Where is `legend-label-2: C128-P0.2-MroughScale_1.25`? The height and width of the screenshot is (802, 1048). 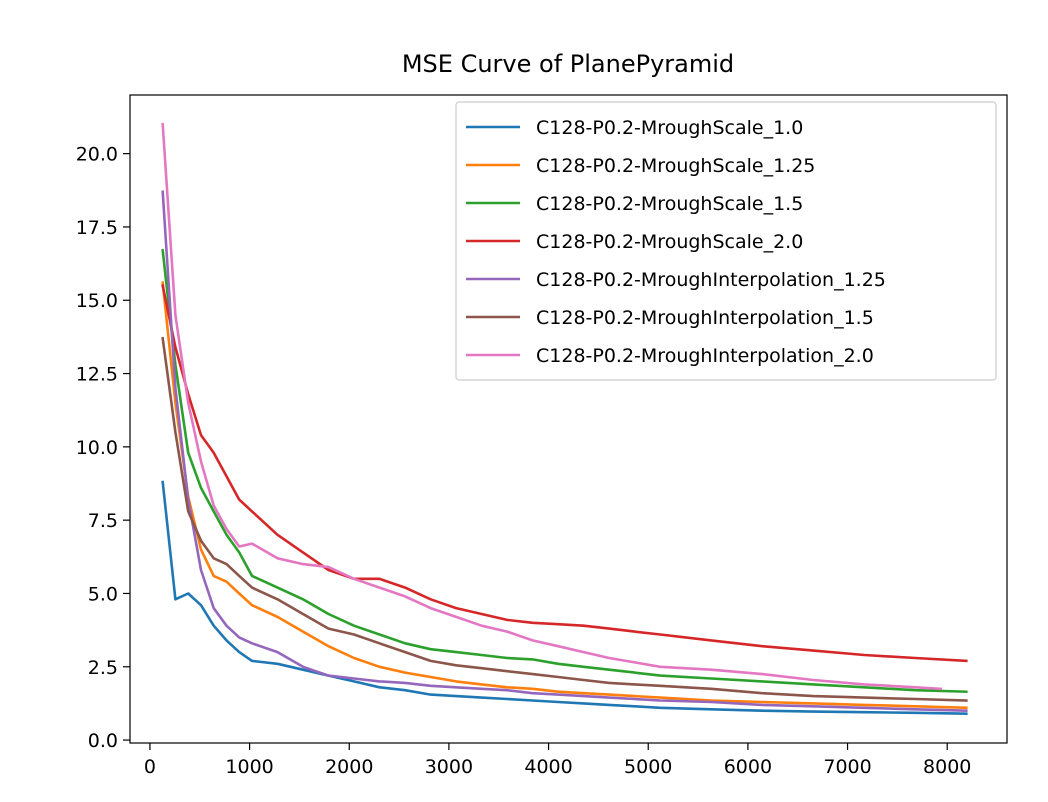 legend-label-2: C128-P0.2-MroughScale_1.25 is located at coordinates (675, 166).